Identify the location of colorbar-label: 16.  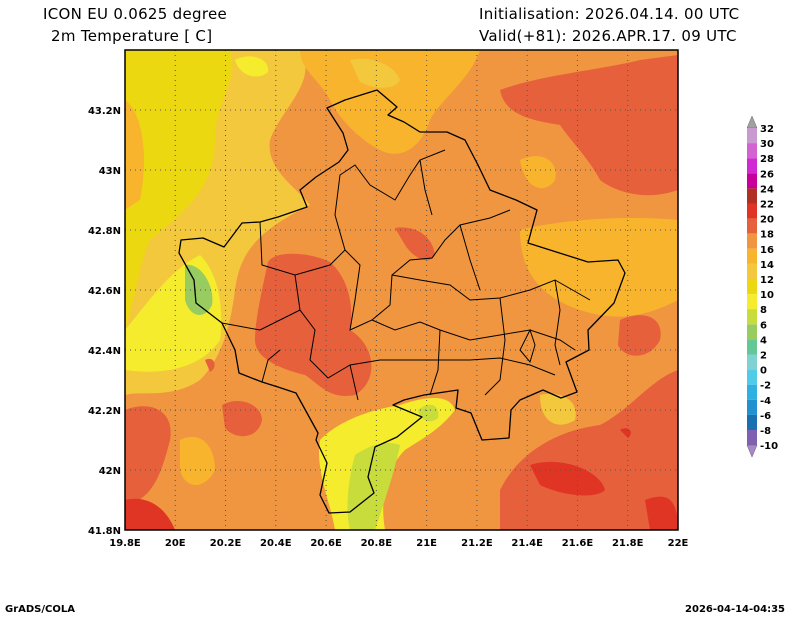
(767, 250).